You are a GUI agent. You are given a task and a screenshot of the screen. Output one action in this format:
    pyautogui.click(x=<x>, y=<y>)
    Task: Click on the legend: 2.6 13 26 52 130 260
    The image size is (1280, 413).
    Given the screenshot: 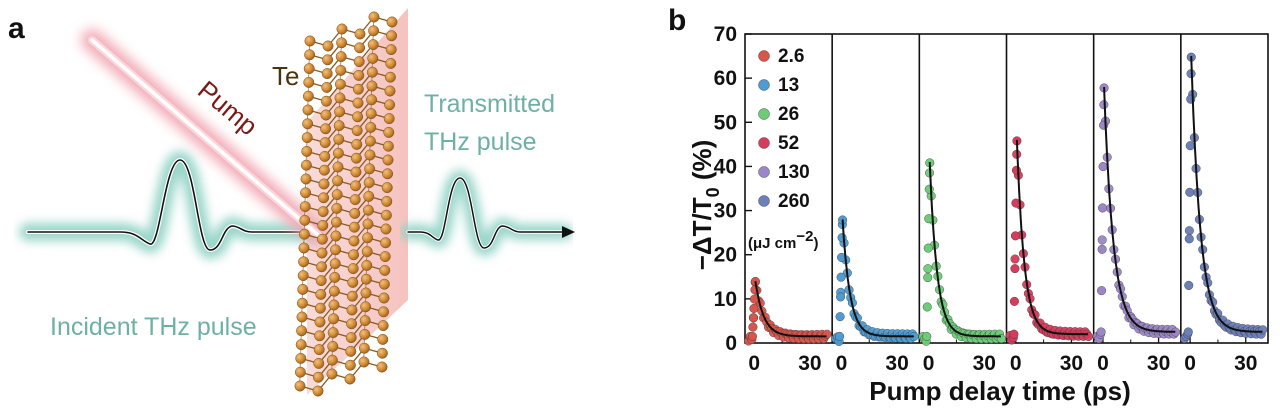 What is the action you would take?
    pyautogui.click(x=784, y=129)
    